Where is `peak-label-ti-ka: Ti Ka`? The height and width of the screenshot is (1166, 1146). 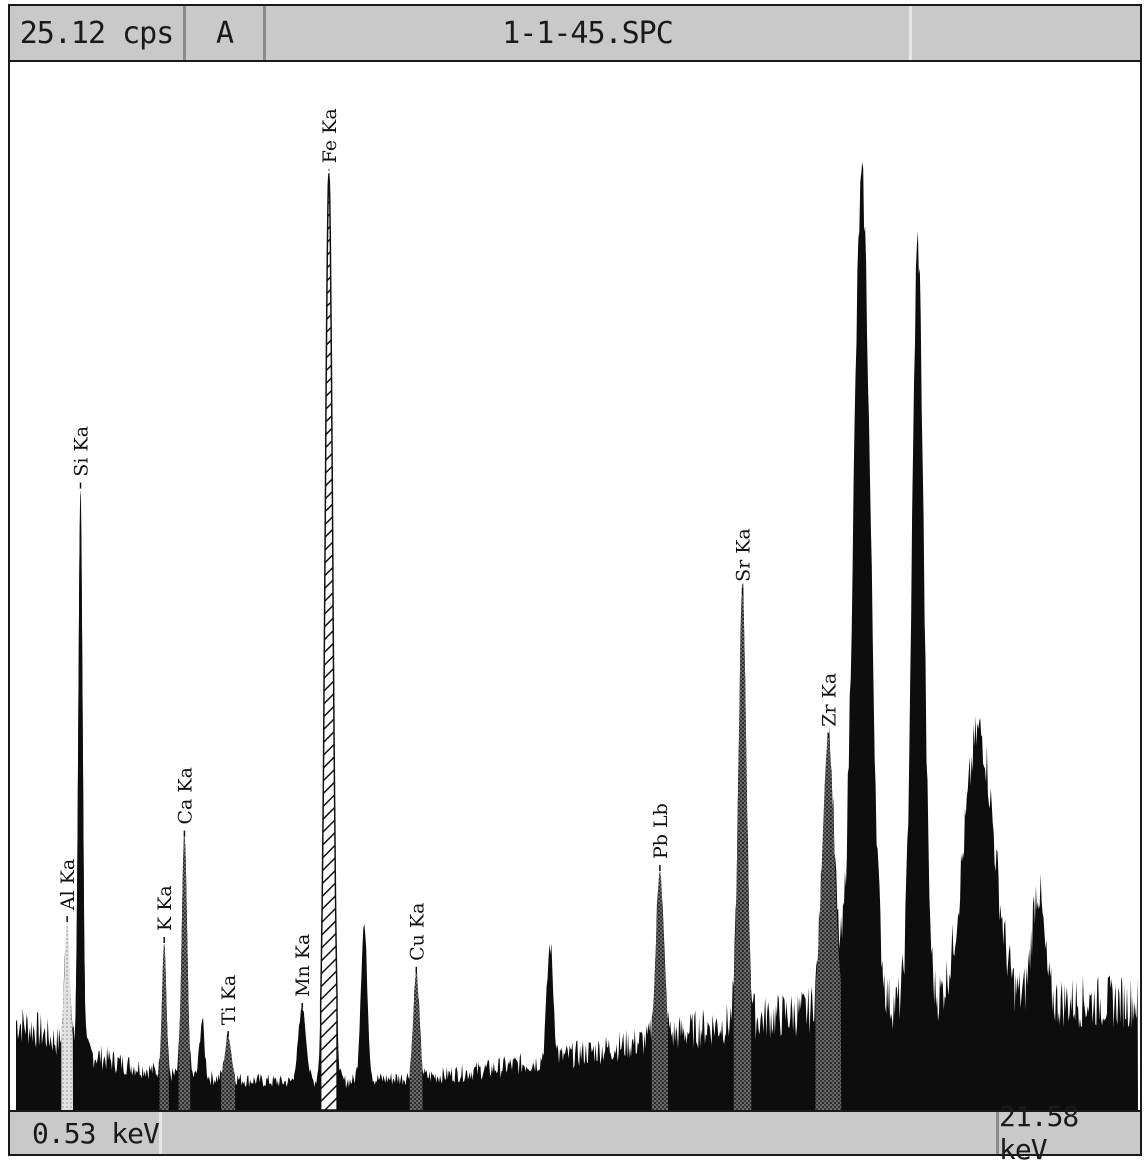
peak-label-ti-ka: Ti Ka is located at coordinates (229, 1000).